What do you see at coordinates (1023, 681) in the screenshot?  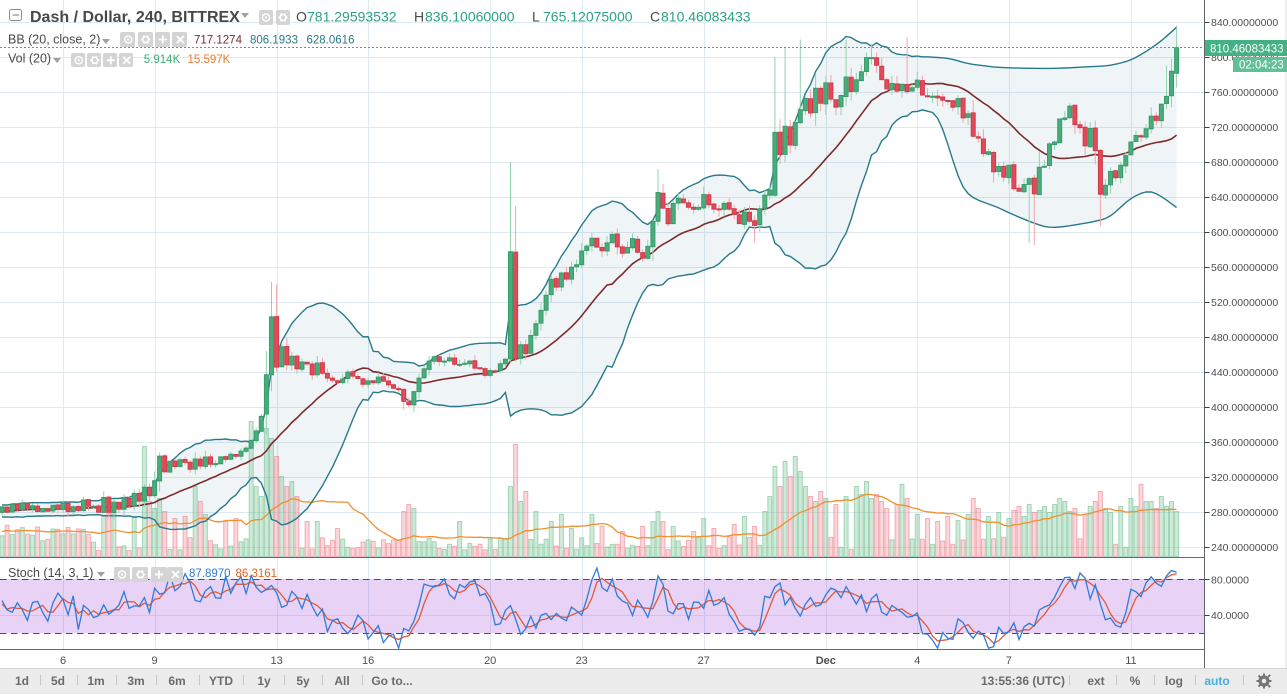 I see `svg-text: 13:55:36 (UTC)` at bounding box center [1023, 681].